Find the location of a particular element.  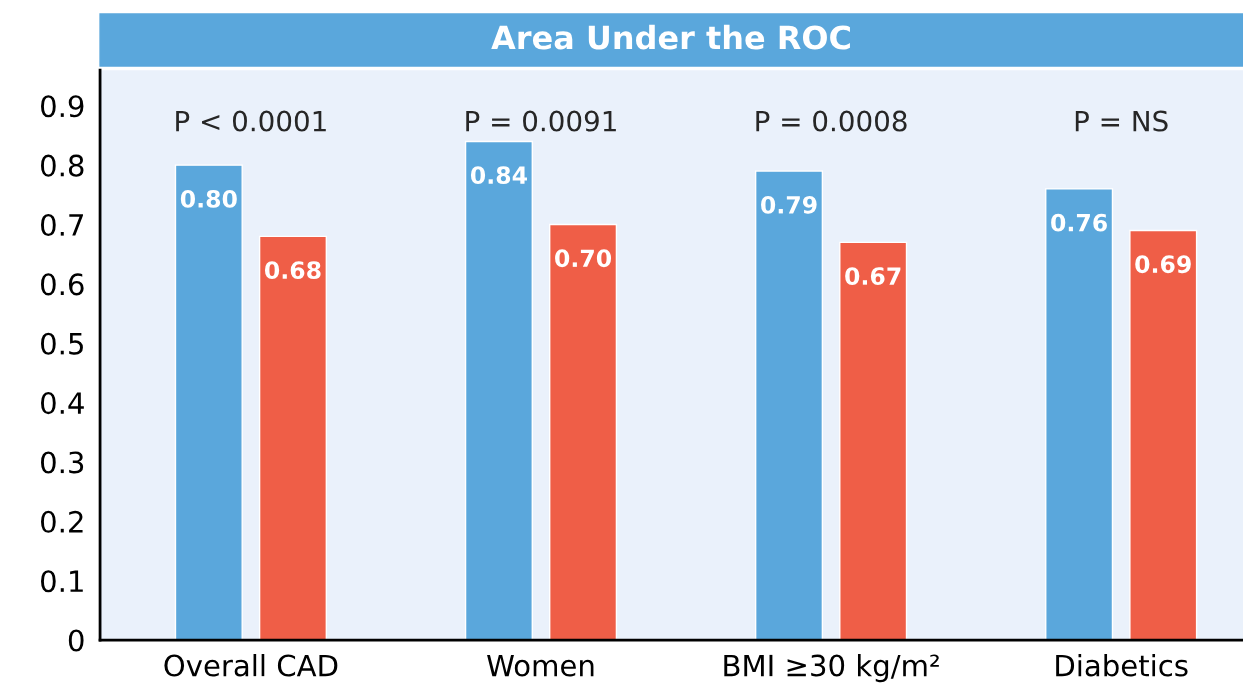

chart-title: Area Under the ROC is located at coordinates (670, 37).